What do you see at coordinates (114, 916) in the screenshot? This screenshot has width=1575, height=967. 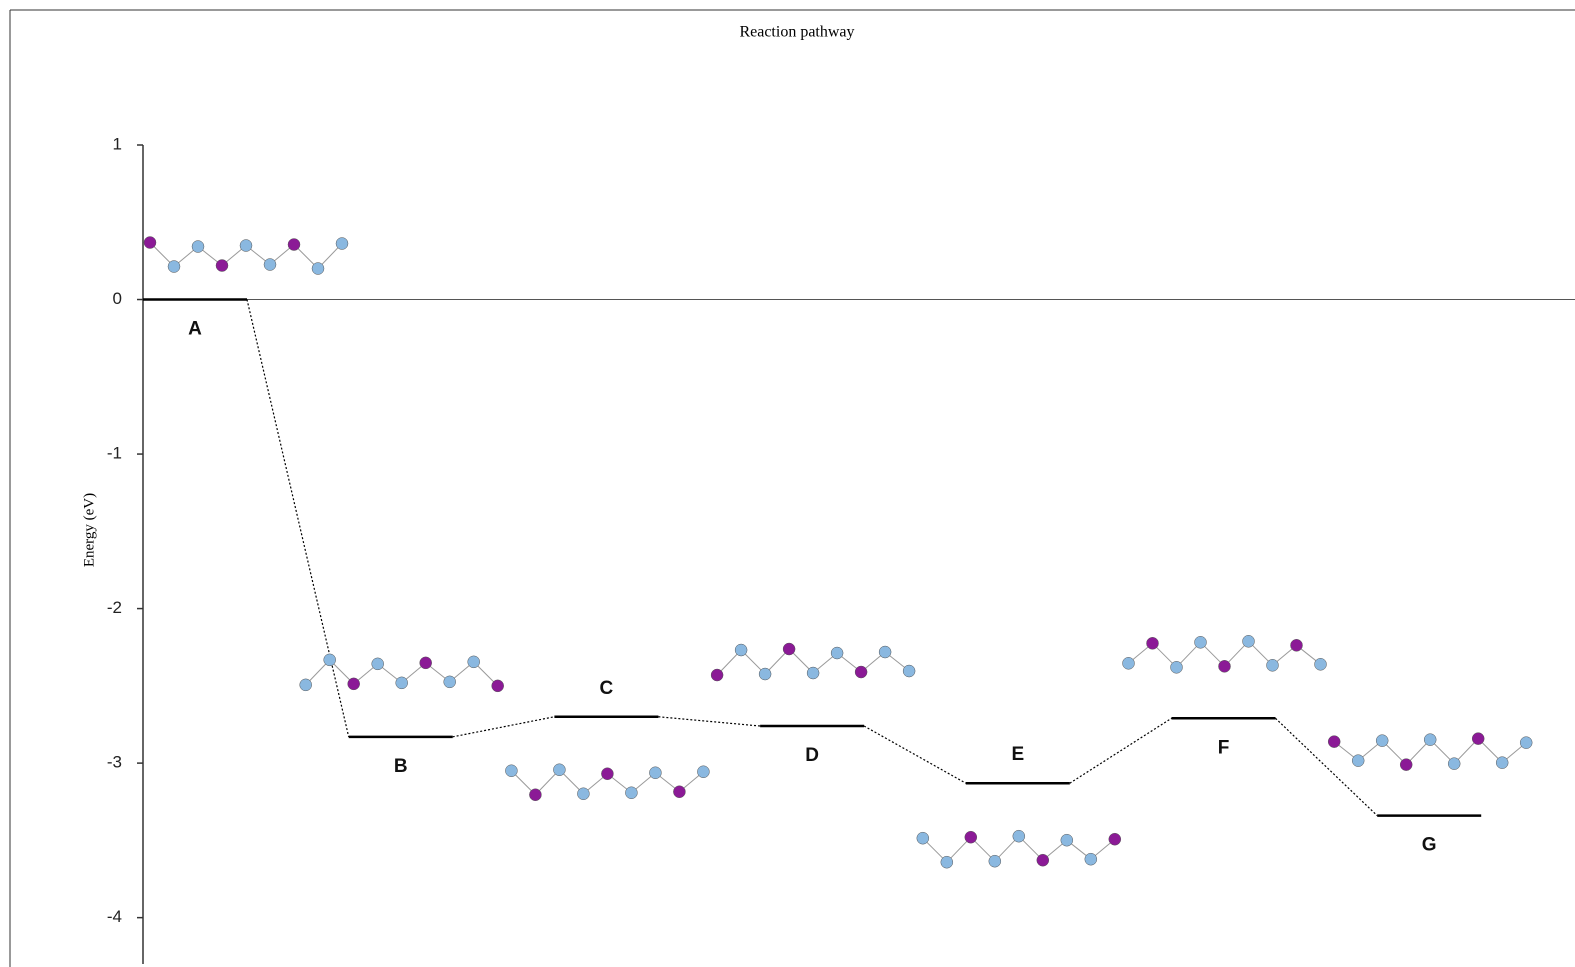 I see `y-tick-label: -4` at bounding box center [114, 916].